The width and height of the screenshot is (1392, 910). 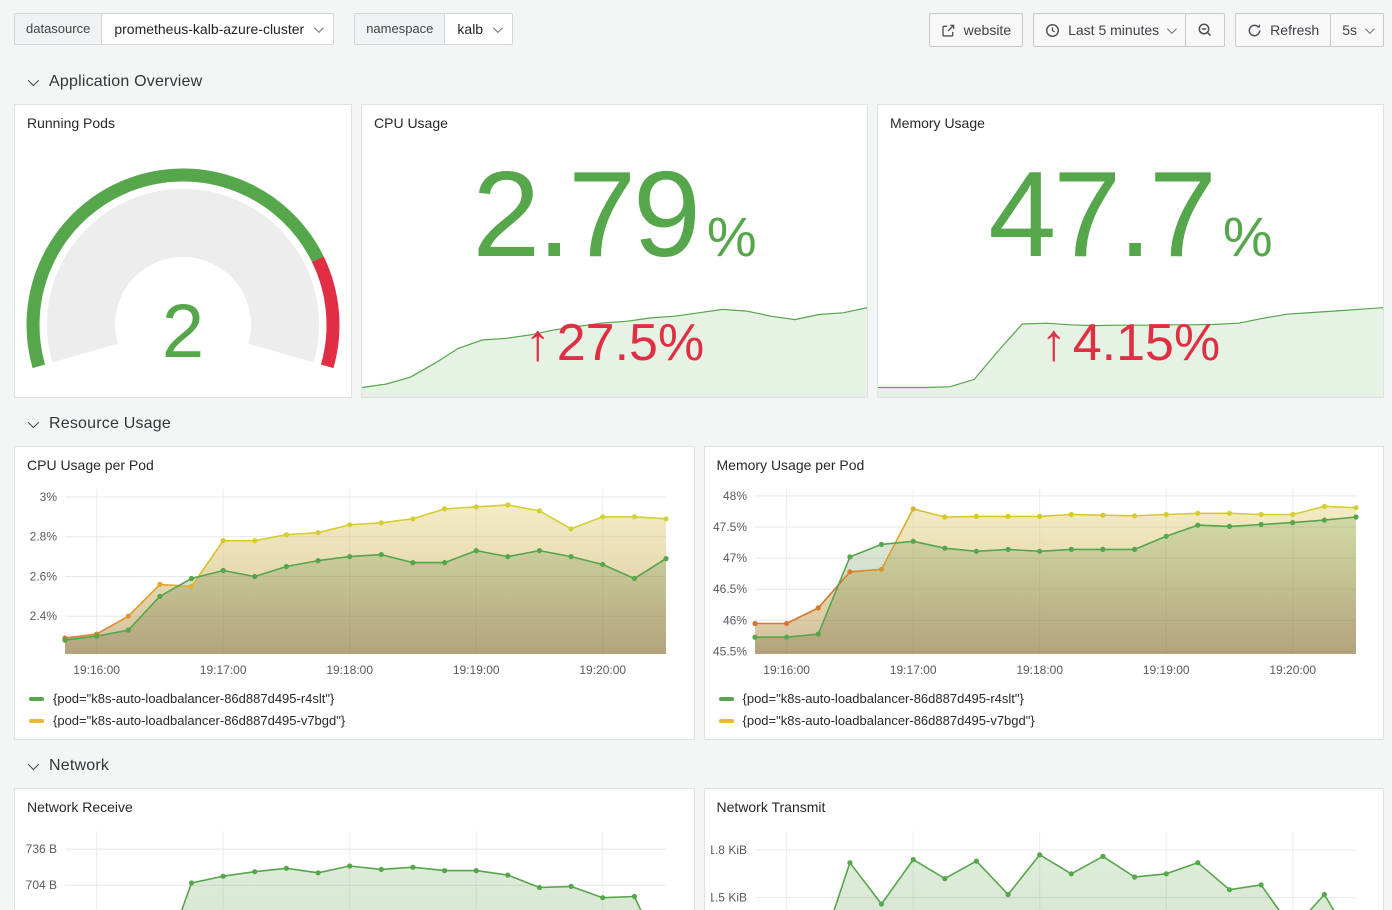 I want to click on section-header-resource-usage: Resource Usage, so click(x=696, y=422).